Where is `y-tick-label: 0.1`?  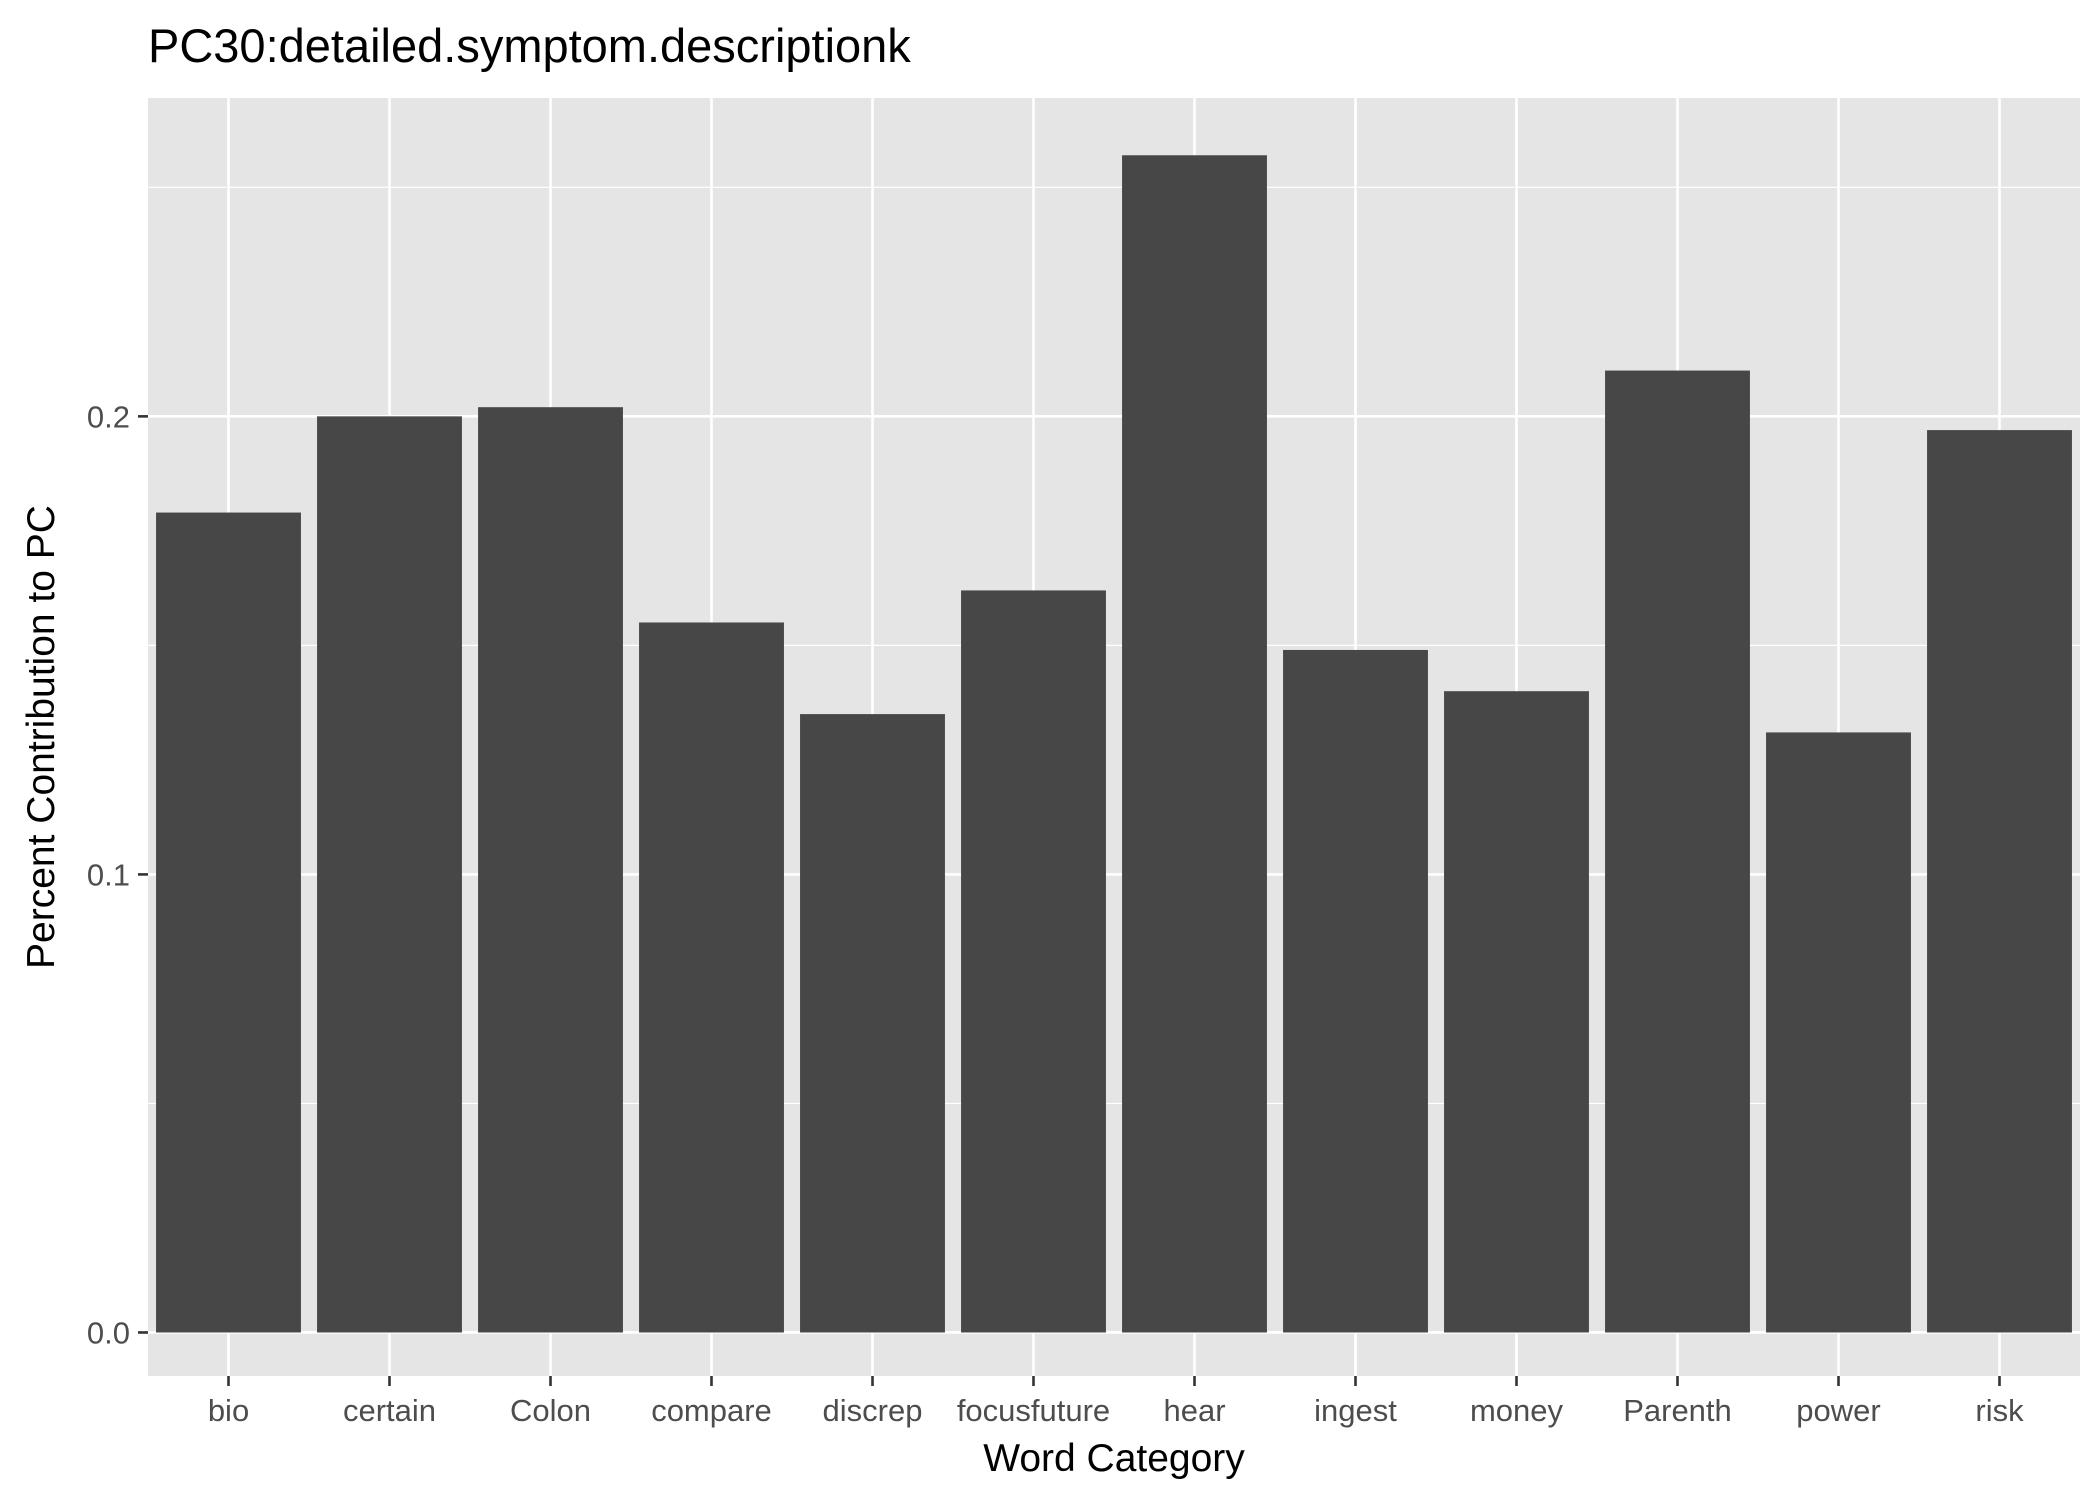 y-tick-label: 0.1 is located at coordinates (108, 874).